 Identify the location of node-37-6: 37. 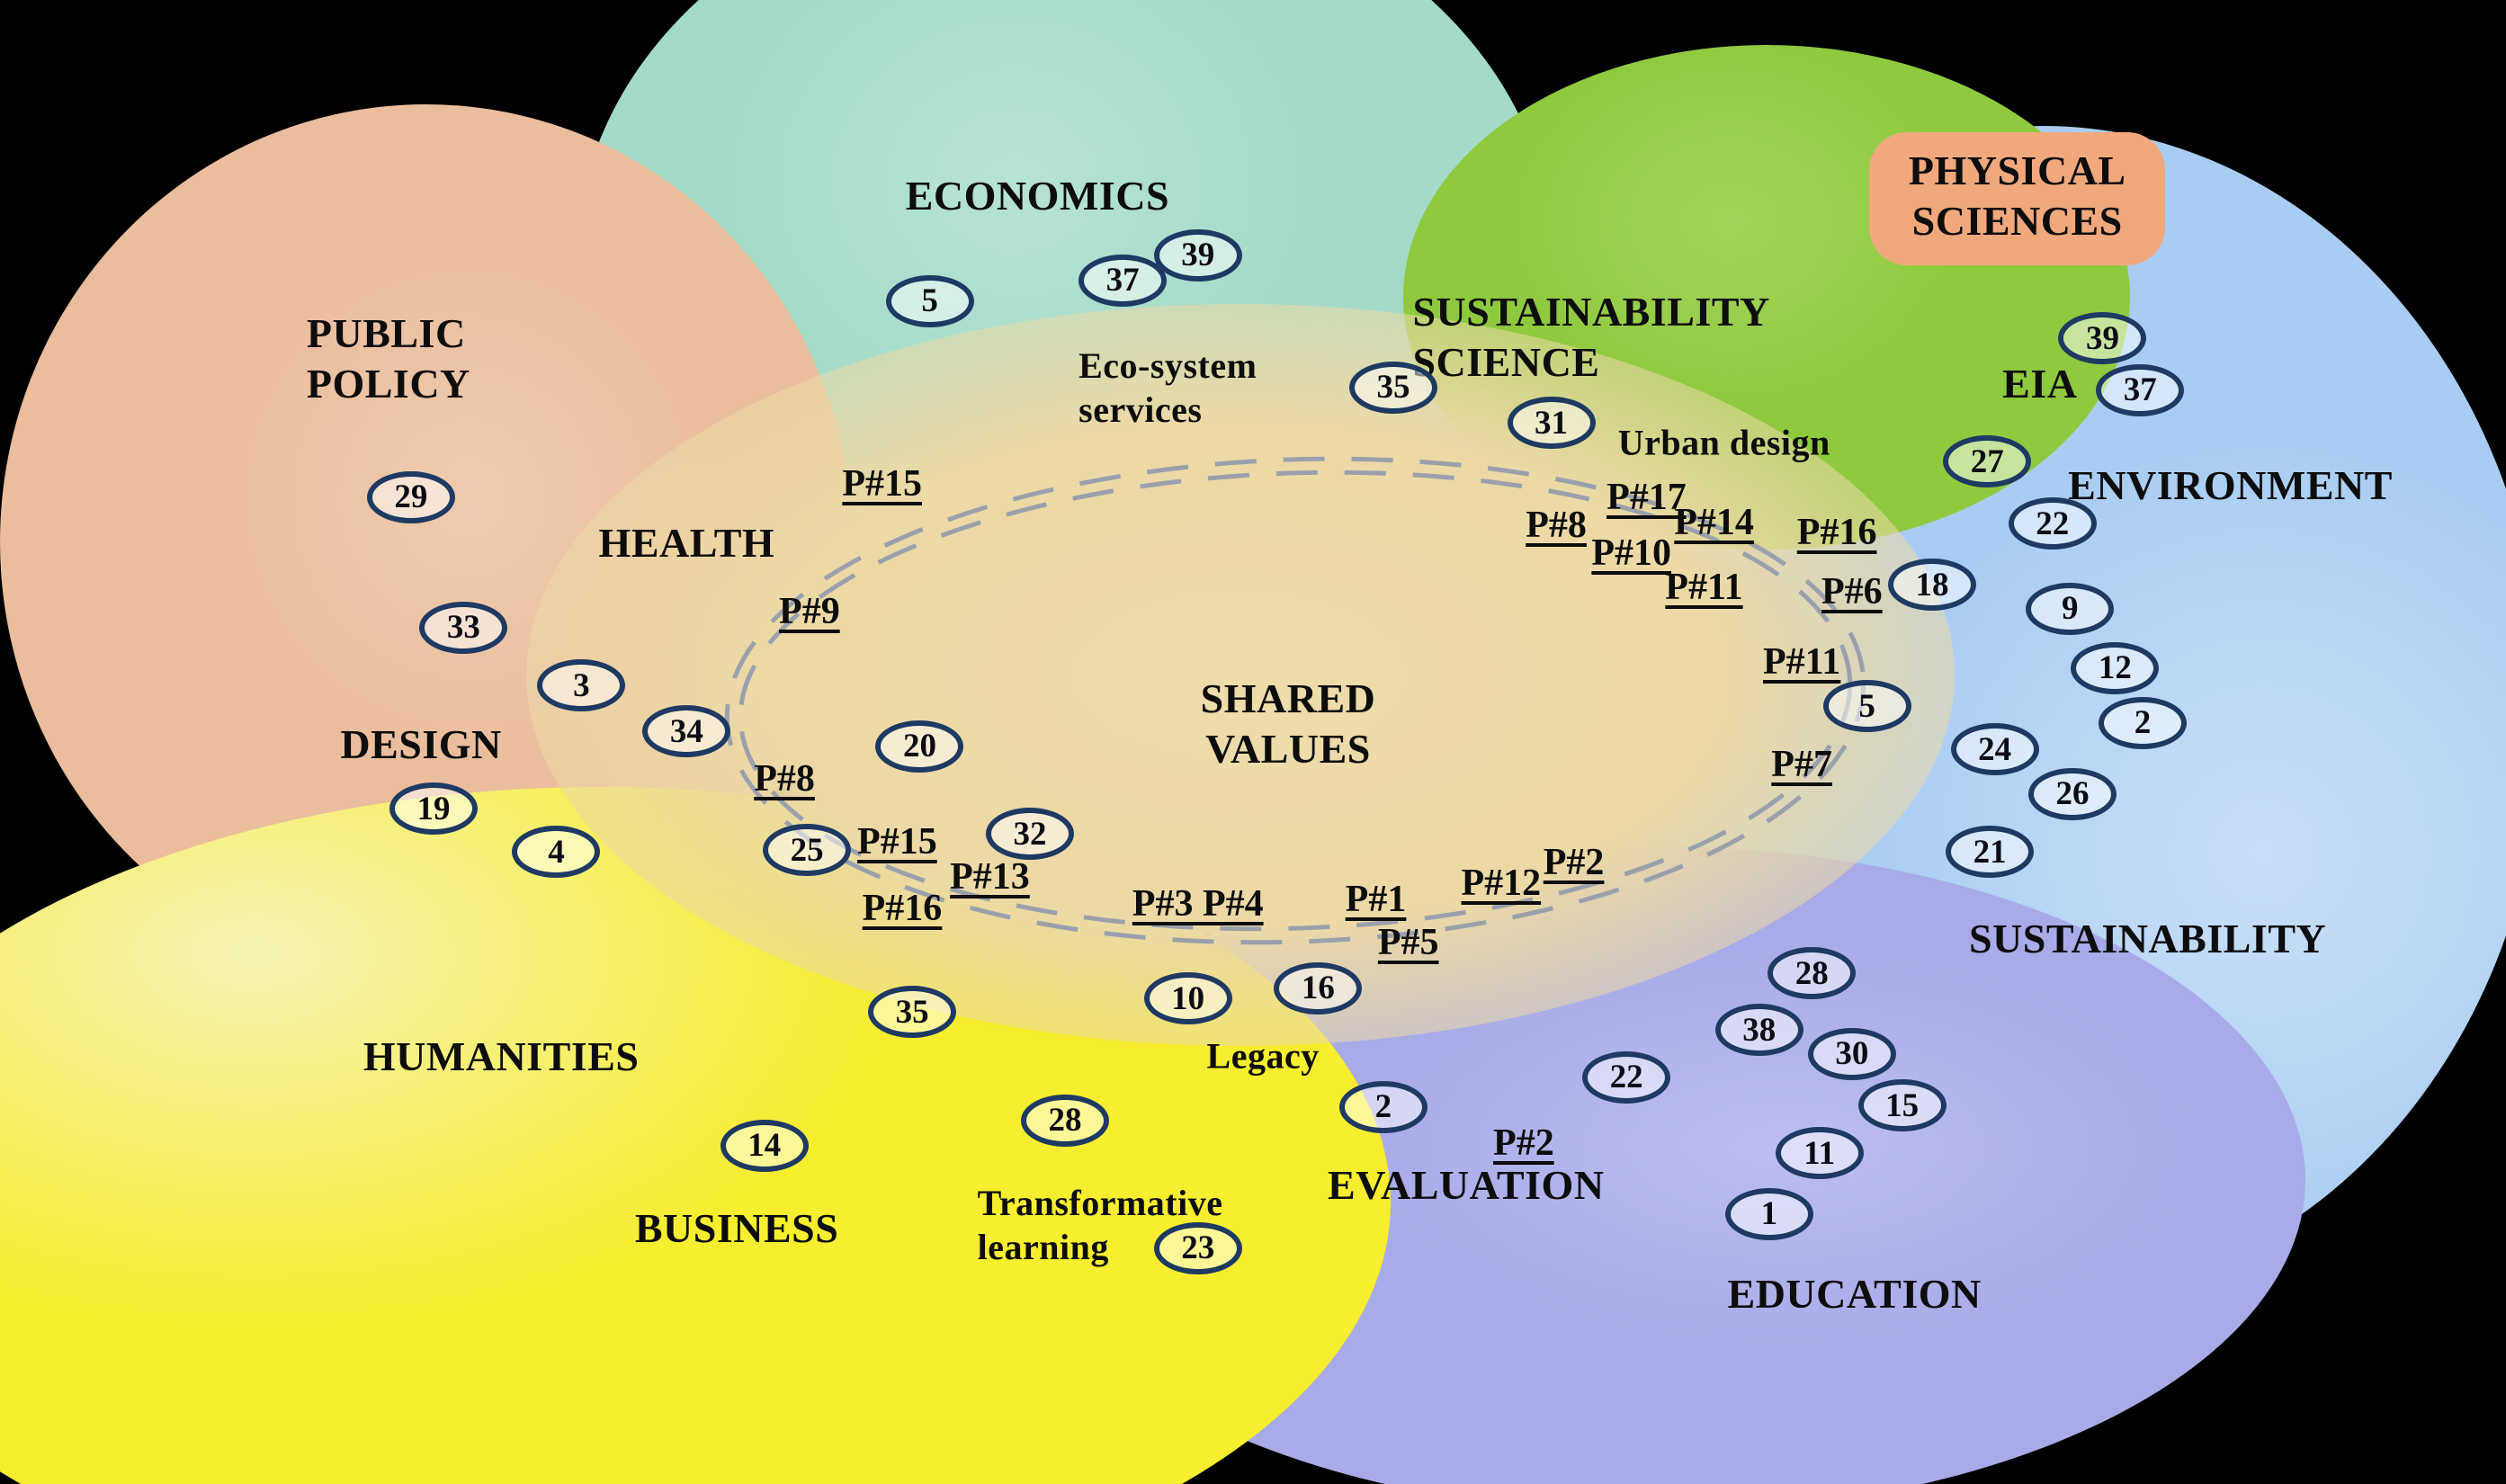
(2140, 389).